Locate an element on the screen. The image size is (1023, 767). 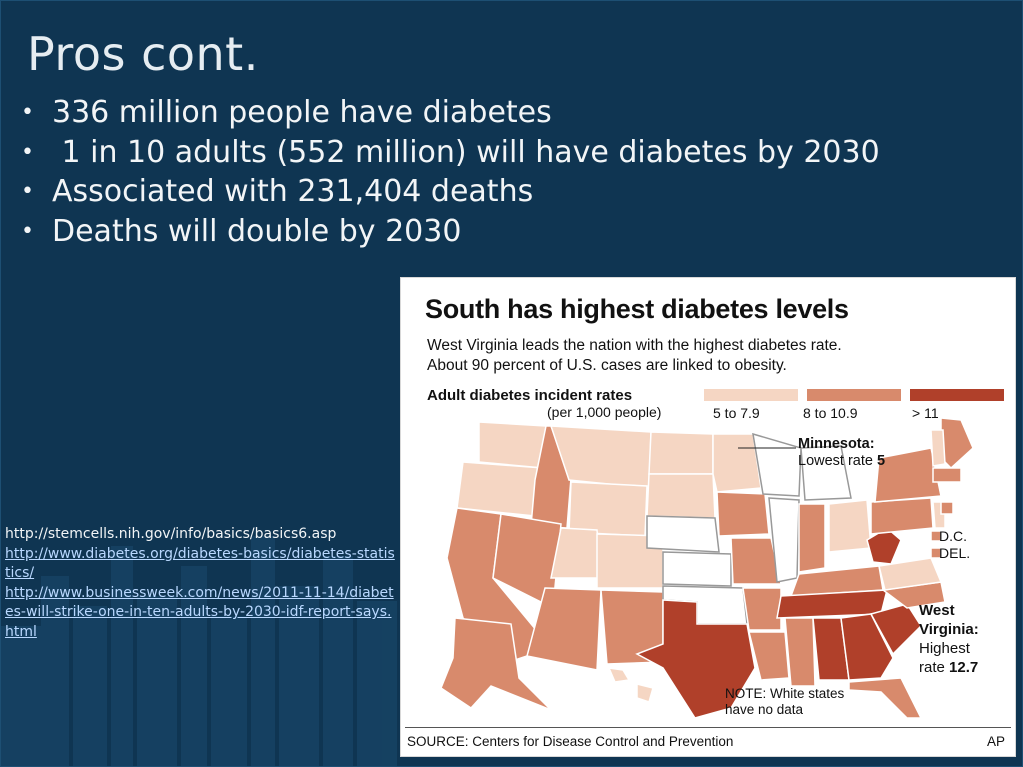
legend-swatch-low is located at coordinates (751, 395).